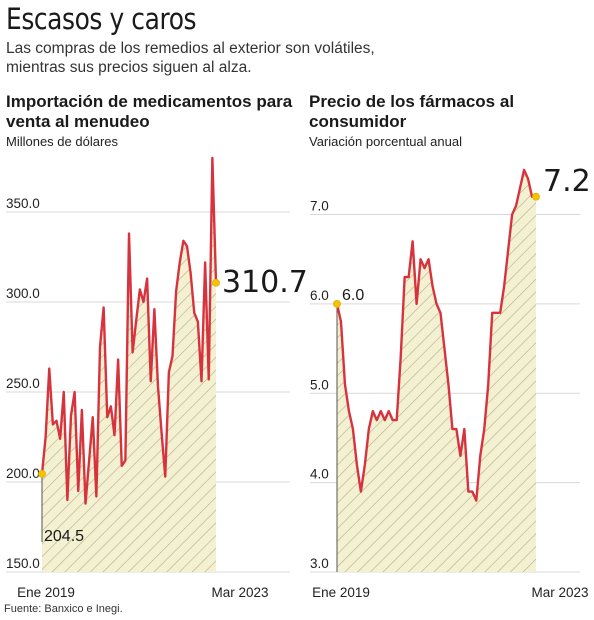  I want to click on y-tick-label: 300.0, so click(23, 293).